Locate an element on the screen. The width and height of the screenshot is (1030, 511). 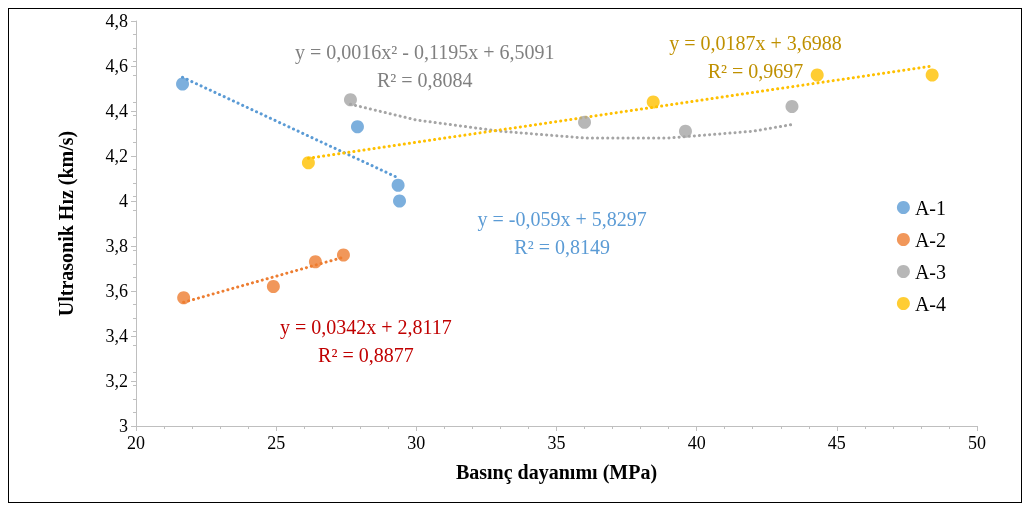
x-tick-label: 35 is located at coordinates (556, 443).